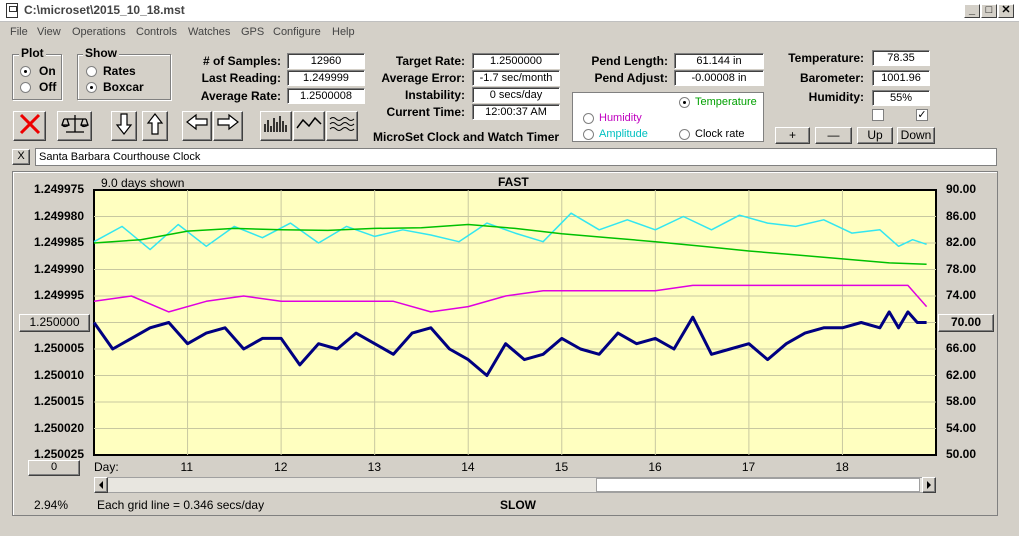 The height and width of the screenshot is (536, 1019). I want to click on plot-off-label: Off, so click(48, 87).